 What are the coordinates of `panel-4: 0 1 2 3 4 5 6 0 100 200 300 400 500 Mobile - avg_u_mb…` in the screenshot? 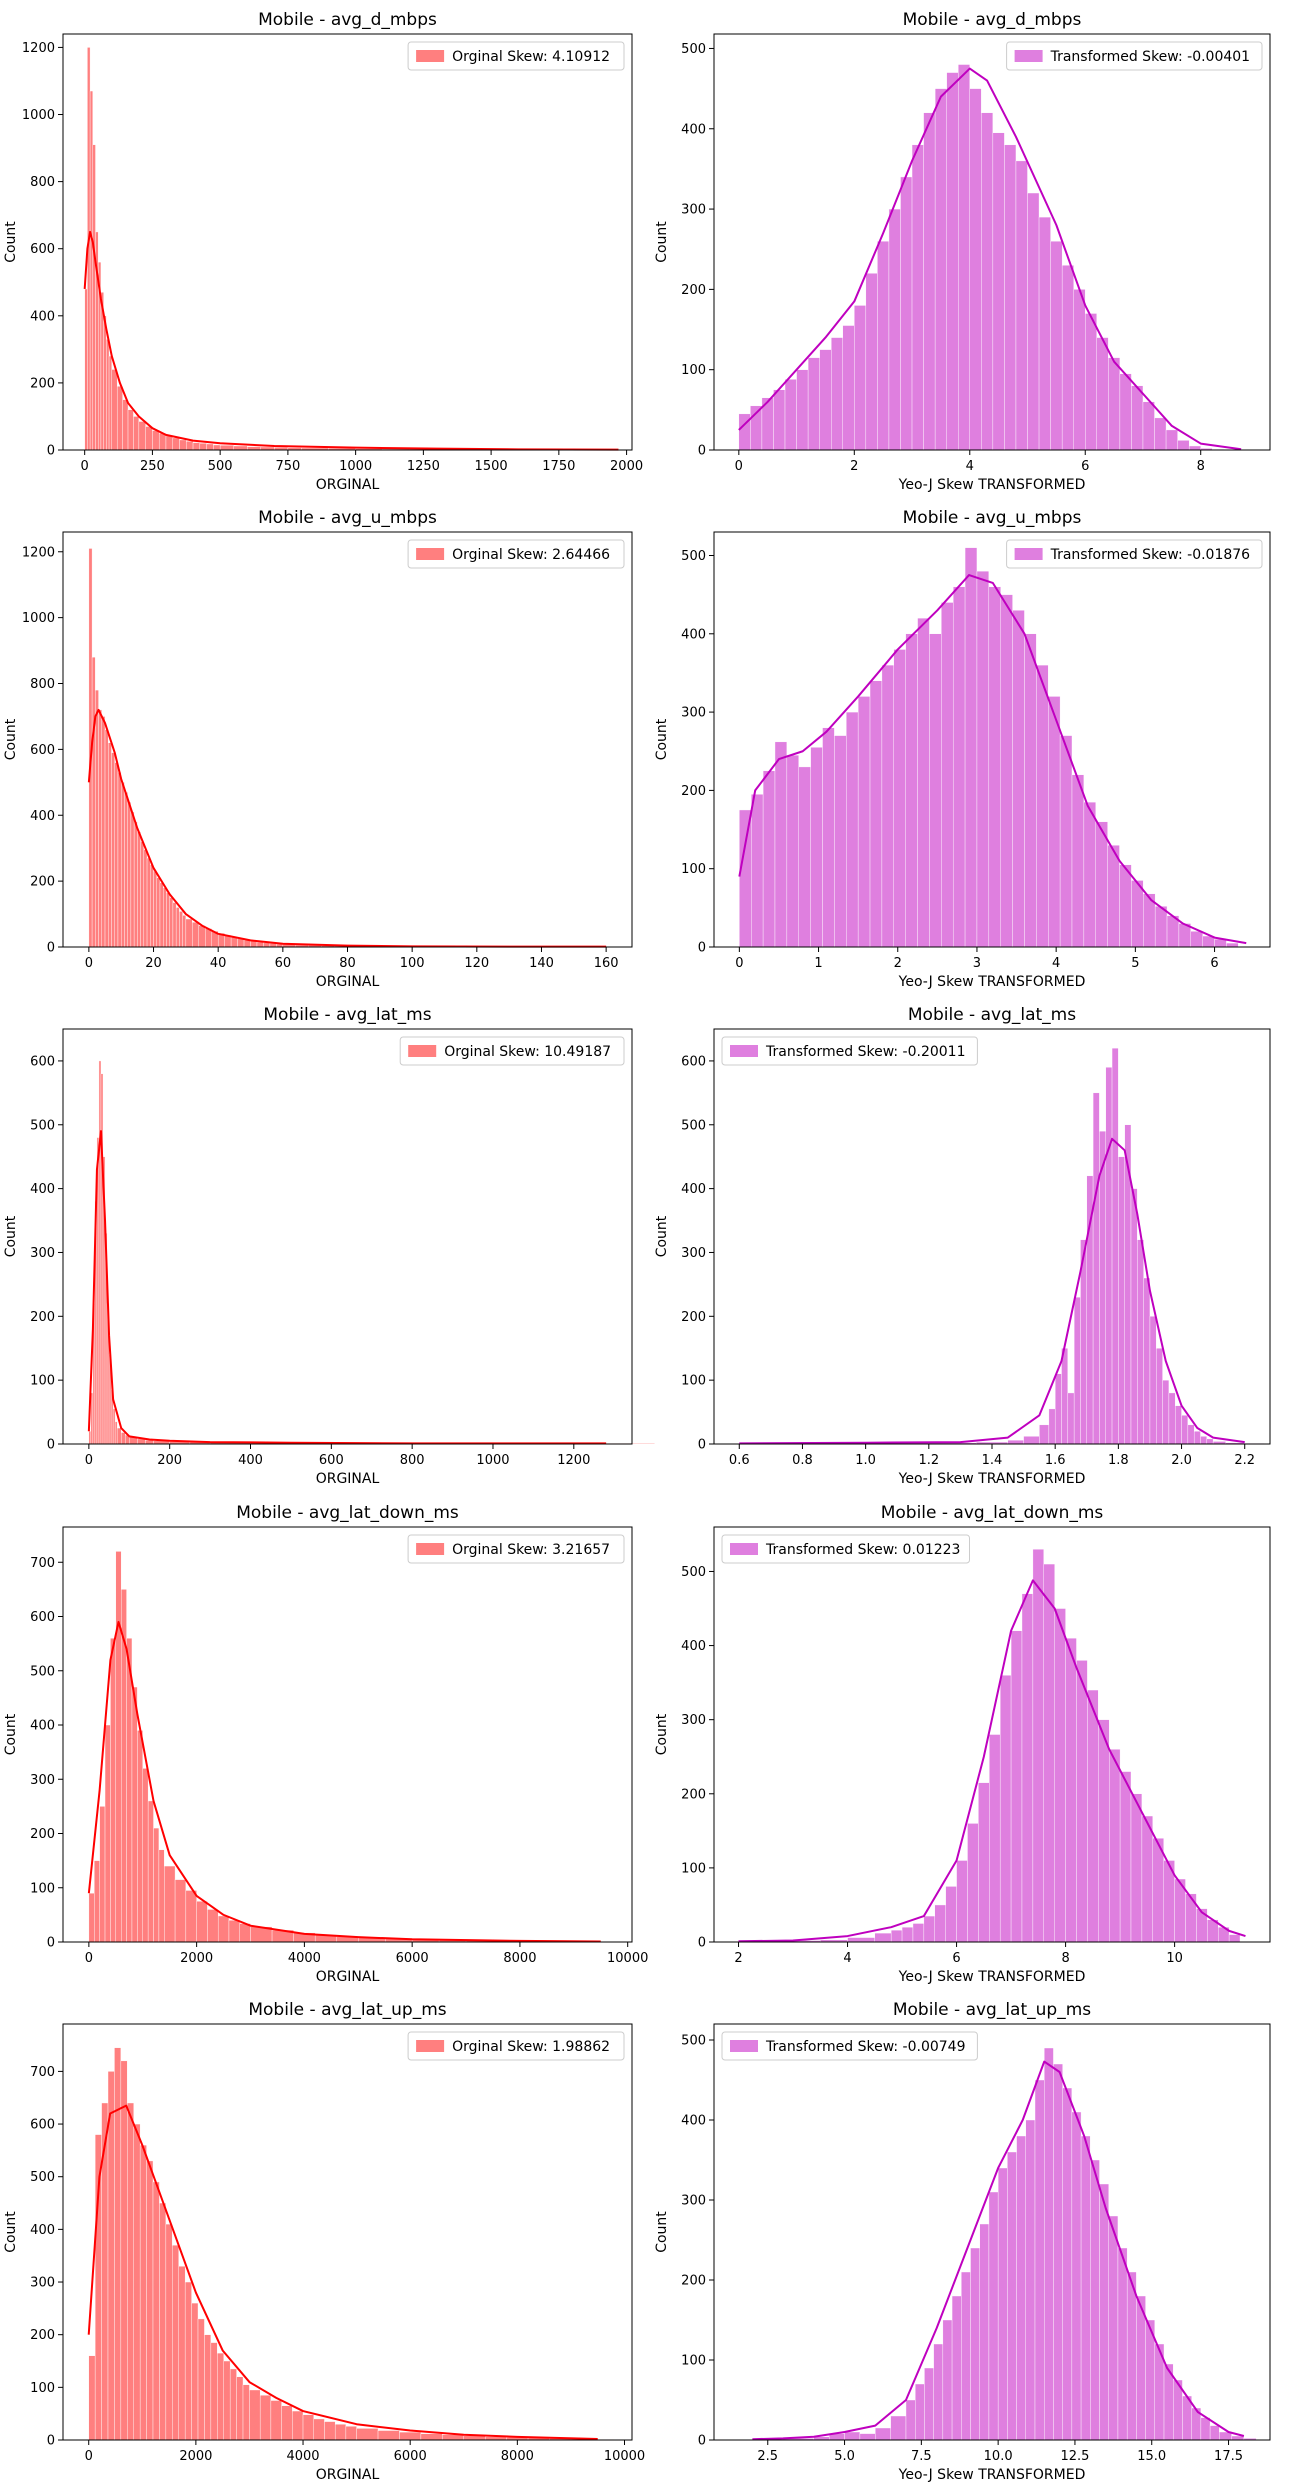 It's located at (962, 749).